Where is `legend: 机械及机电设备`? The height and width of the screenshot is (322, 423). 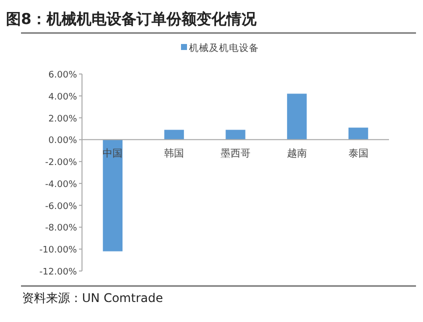 legend: 机械及机电设备 is located at coordinates (220, 48).